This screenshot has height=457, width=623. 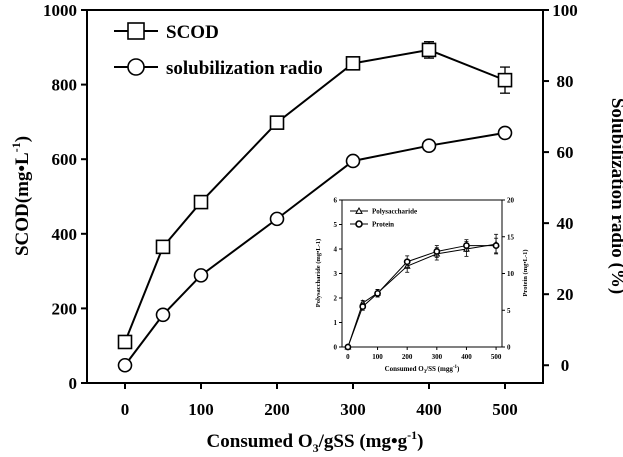 I want to click on y2-tick-label: 20, so click(x=565, y=294).